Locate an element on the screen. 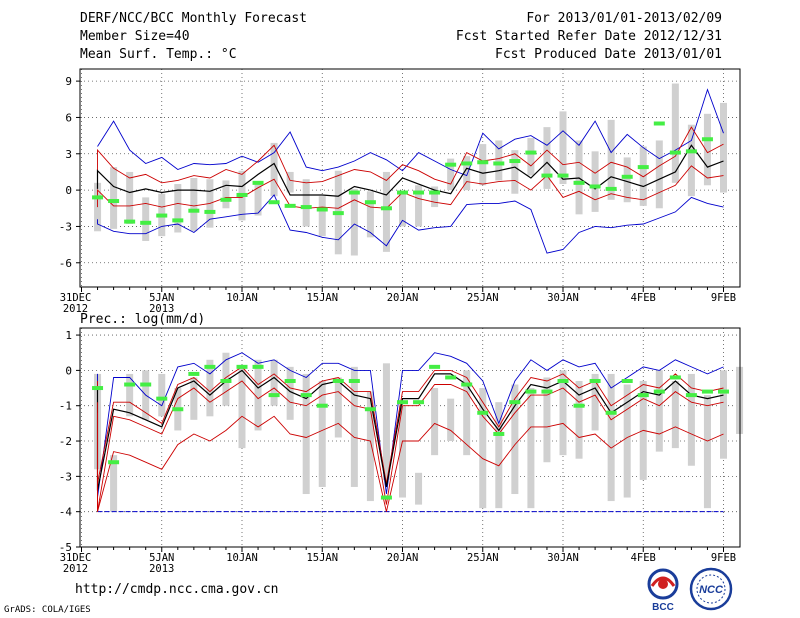 The height and width of the screenshot is (618, 800). y-tick-label: -1 is located at coordinates (65, 406).